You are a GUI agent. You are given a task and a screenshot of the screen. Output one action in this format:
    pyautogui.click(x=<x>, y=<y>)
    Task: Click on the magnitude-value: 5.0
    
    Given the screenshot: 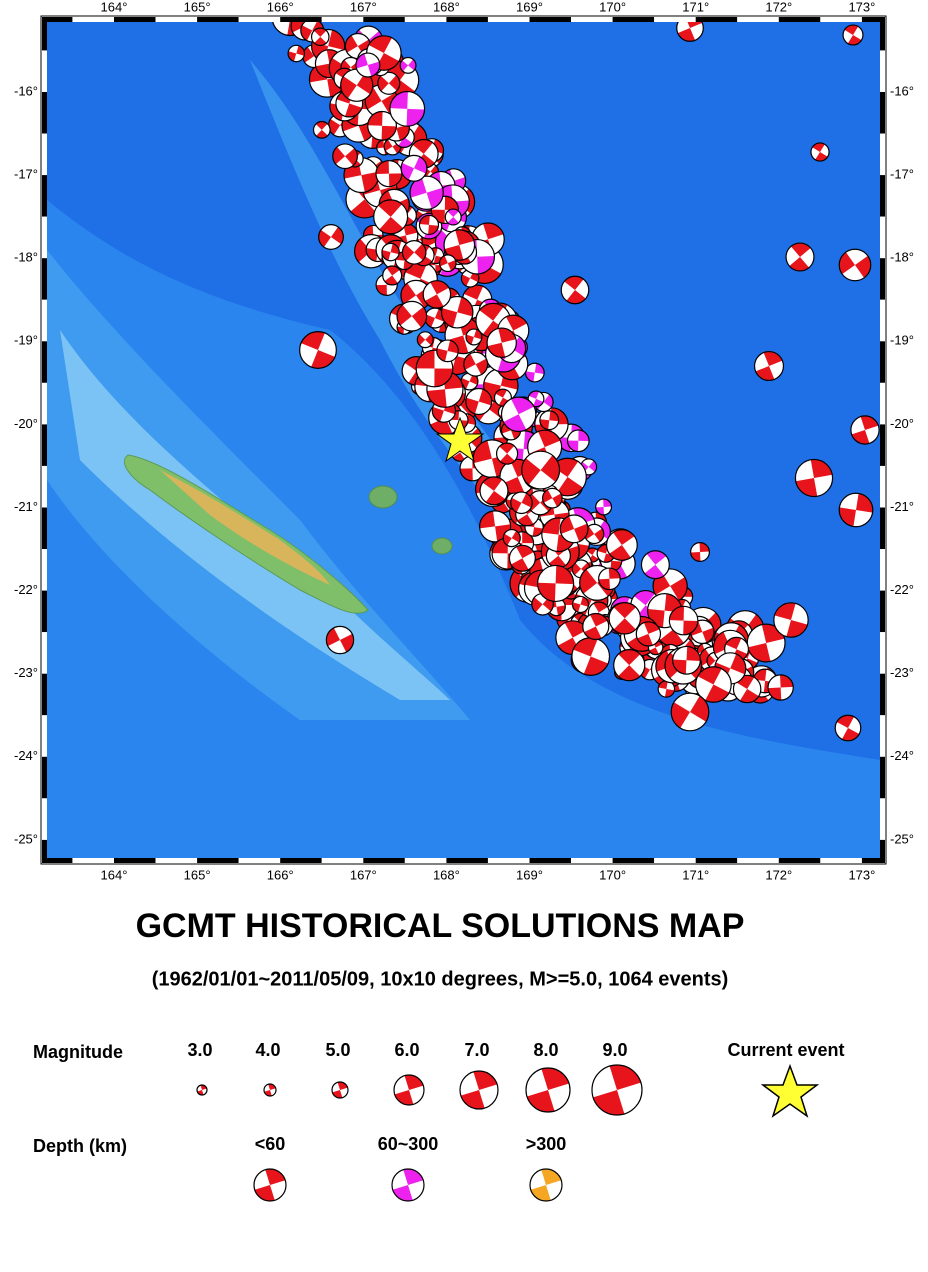 What is the action you would take?
    pyautogui.click(x=337, y=1050)
    